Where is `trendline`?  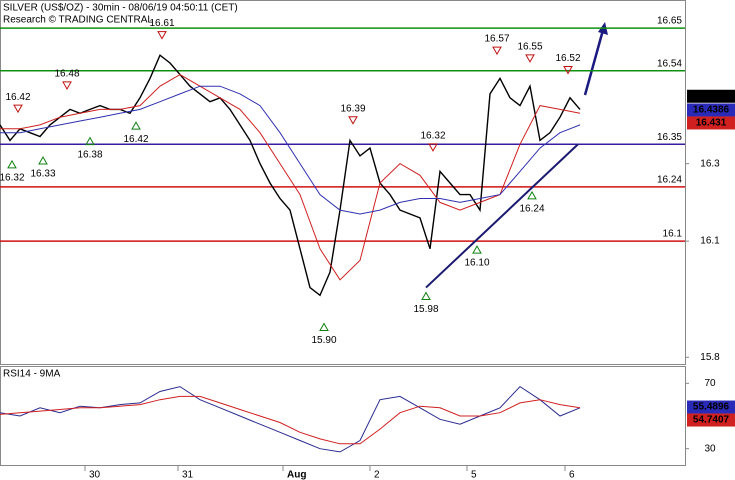
trendline is located at coordinates (502, 216).